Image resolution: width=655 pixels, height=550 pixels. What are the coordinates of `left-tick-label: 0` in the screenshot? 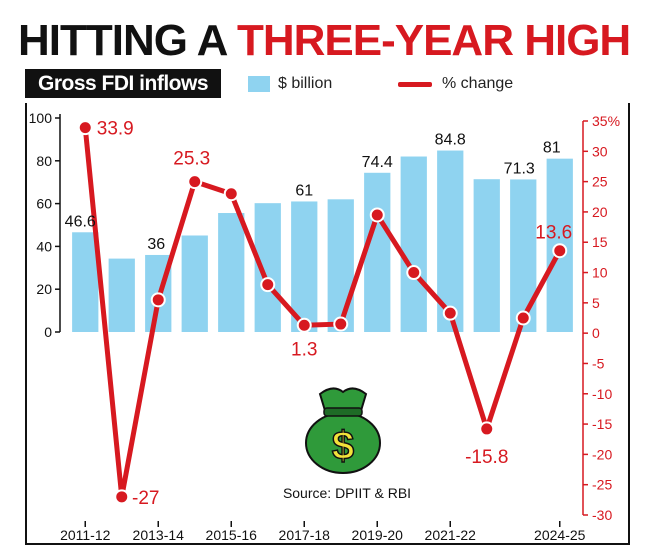 It's located at (48, 332).